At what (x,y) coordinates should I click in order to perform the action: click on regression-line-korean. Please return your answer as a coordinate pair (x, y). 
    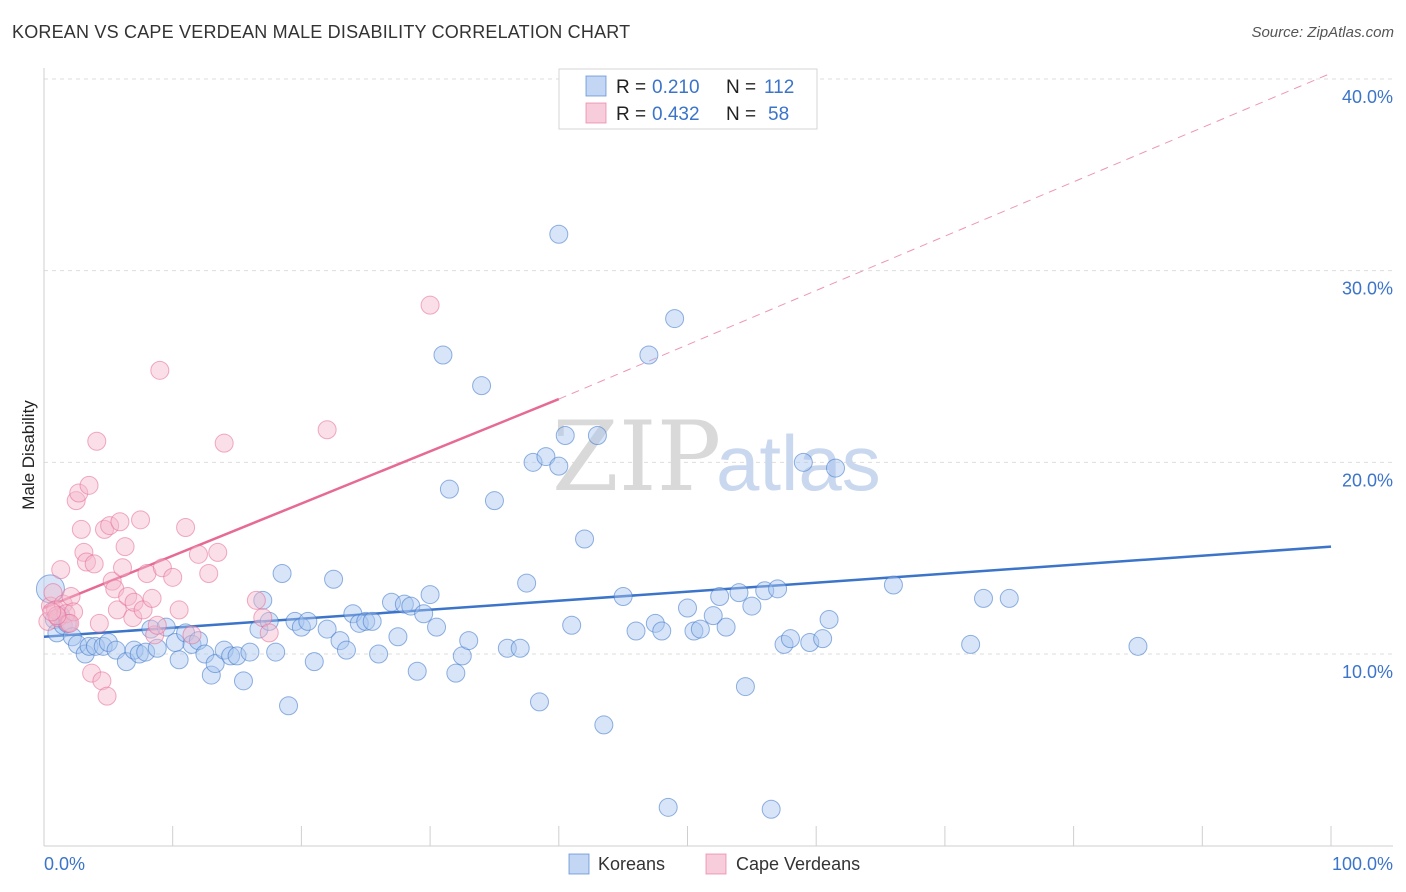
    Looking at the image, I should click on (687, 591).